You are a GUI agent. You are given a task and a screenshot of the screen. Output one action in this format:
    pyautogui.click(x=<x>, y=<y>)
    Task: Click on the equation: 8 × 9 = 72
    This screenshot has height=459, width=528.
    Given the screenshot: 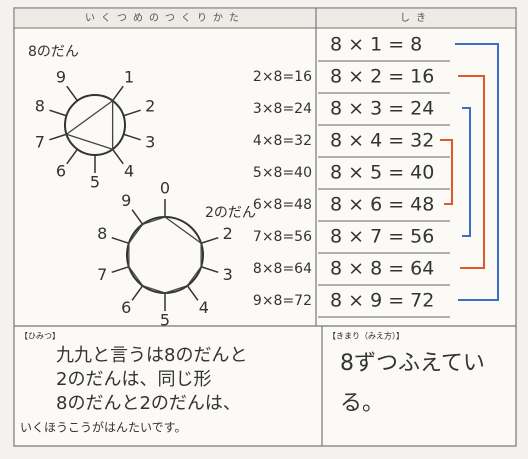 What is the action you would take?
    pyautogui.click(x=382, y=301)
    